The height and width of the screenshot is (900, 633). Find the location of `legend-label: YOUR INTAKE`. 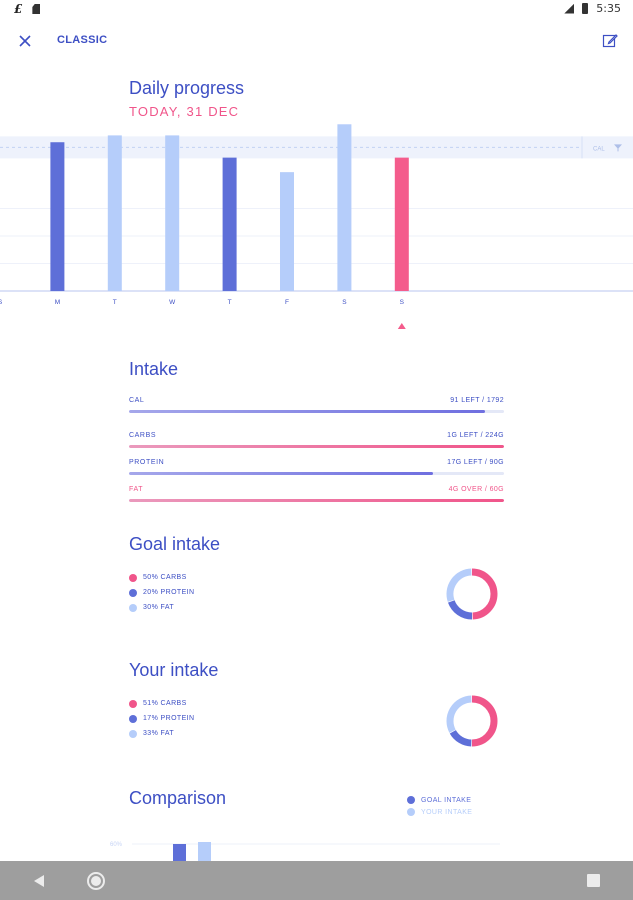

legend-label: YOUR INTAKE is located at coordinates (447, 812).